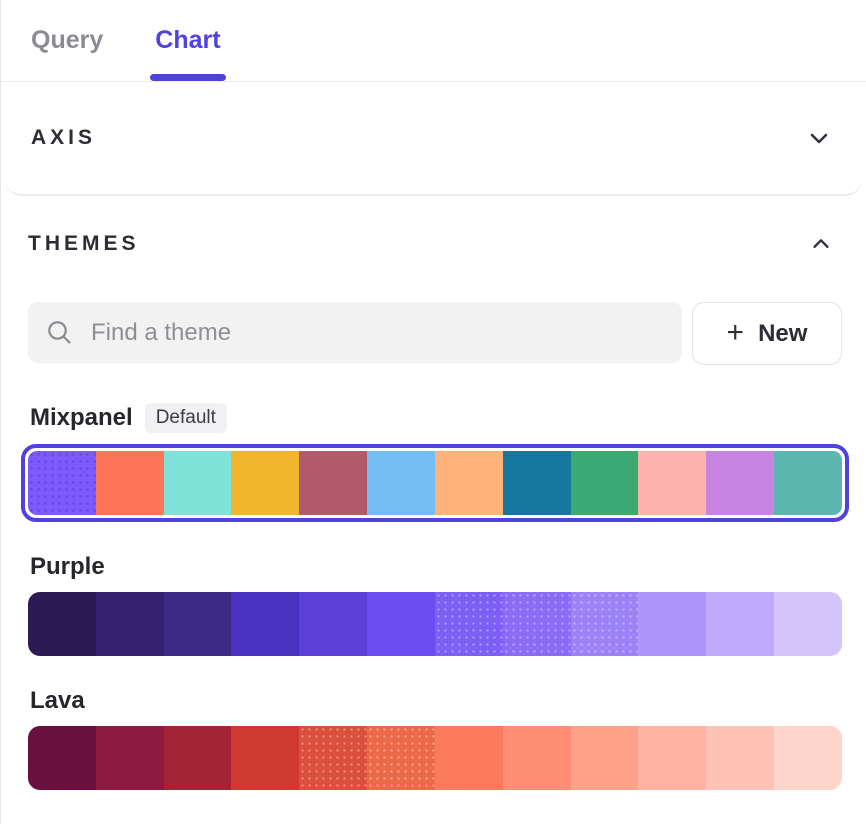  I want to click on themes-section-title: THEMES, so click(84, 243).